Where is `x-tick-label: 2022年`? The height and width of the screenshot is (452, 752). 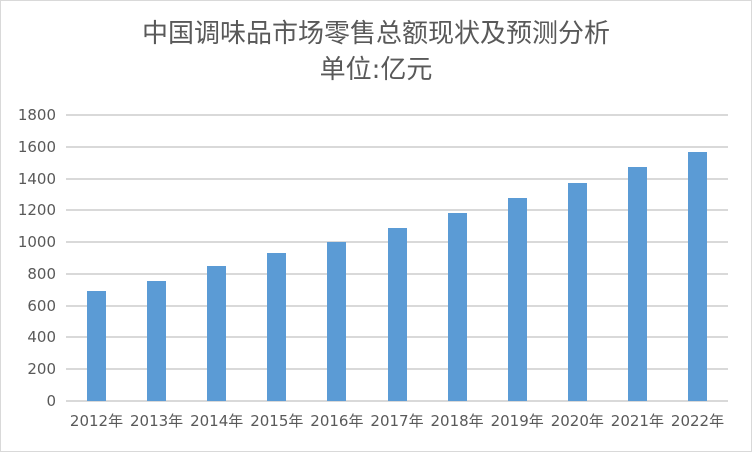
x-tick-label: 2022年 is located at coordinates (697, 421).